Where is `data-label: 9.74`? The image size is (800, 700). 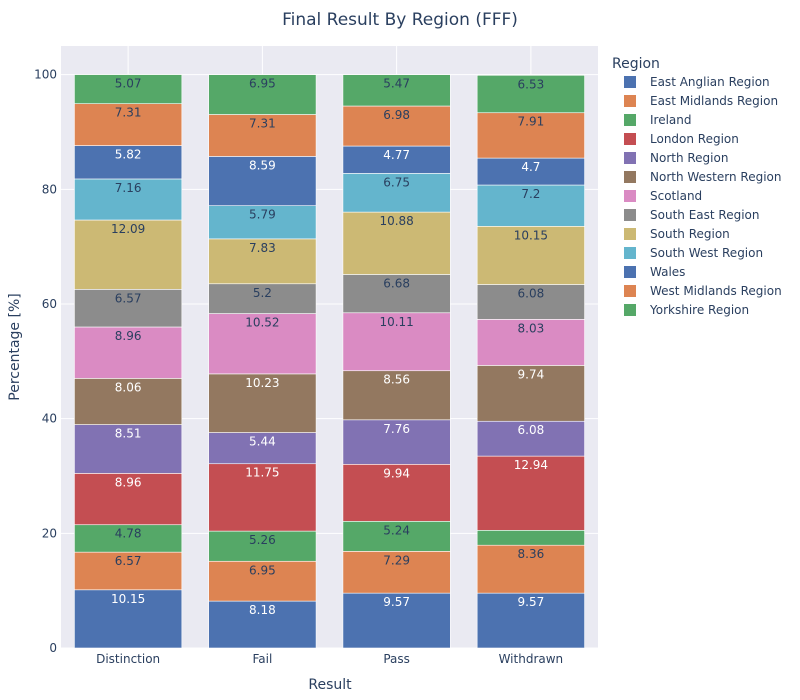 data-label: 9.74 is located at coordinates (531, 374).